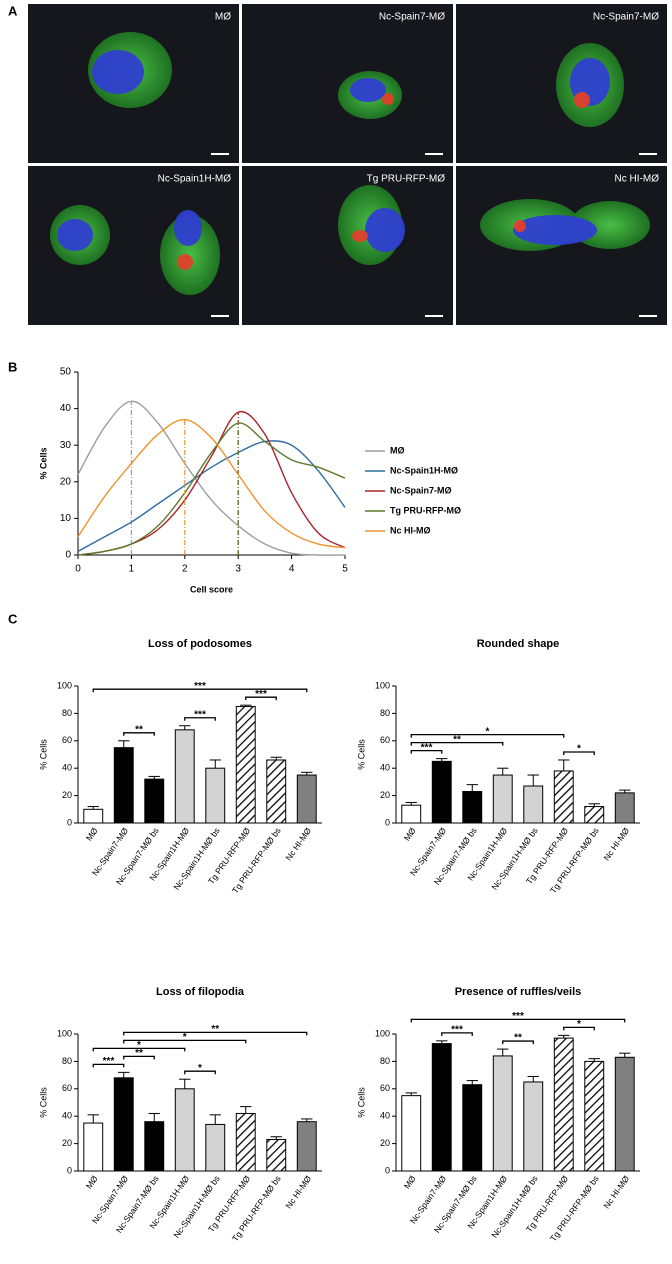 This screenshot has height=1264, width=672. I want to click on micrograph-label: Nc-Spain7-MØ, so click(626, 17).